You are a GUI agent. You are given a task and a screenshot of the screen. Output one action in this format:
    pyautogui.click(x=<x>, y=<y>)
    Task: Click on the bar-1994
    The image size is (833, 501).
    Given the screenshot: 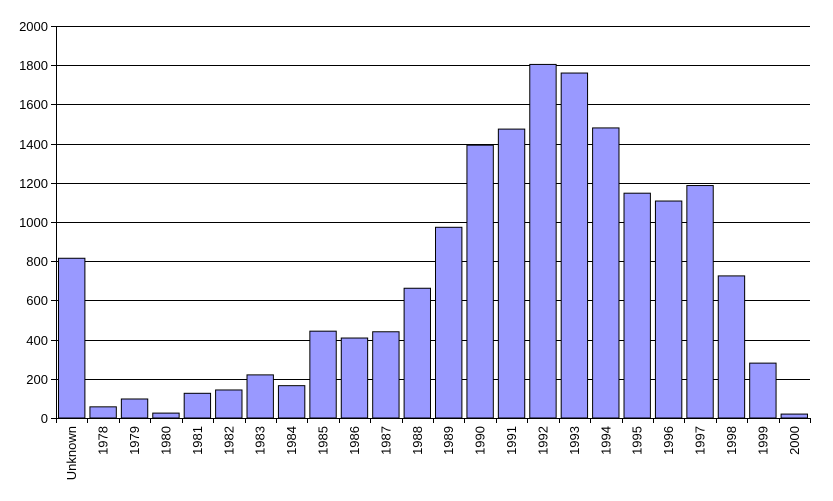 What is the action you would take?
    pyautogui.click(x=606, y=273)
    